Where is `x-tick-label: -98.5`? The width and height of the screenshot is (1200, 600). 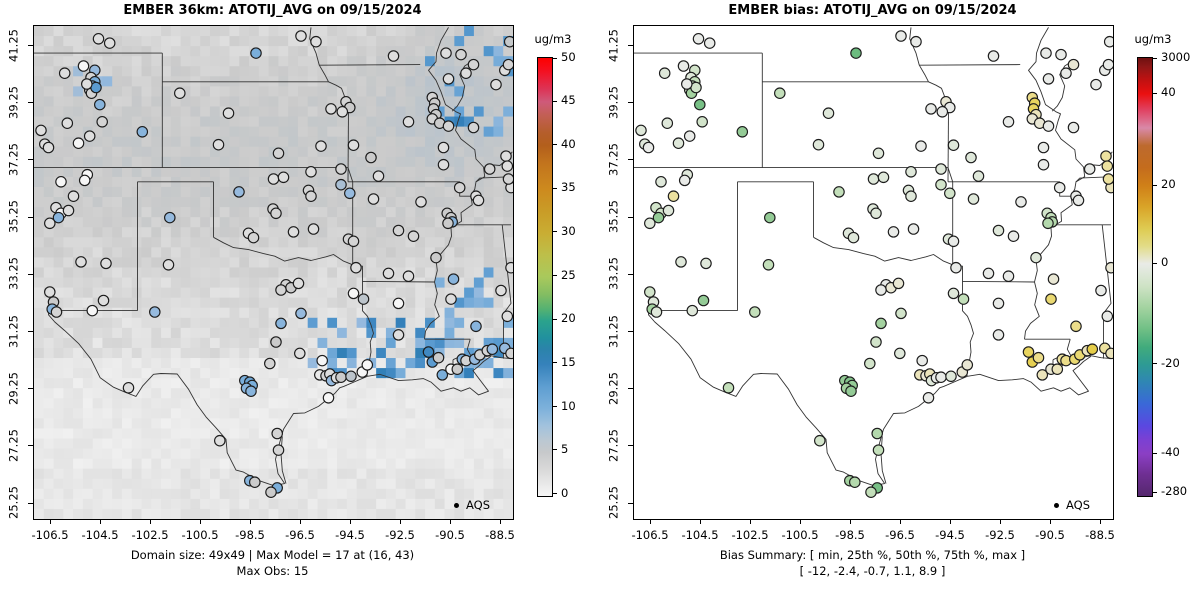 x-tick-label: -98.5 is located at coordinates (850, 535).